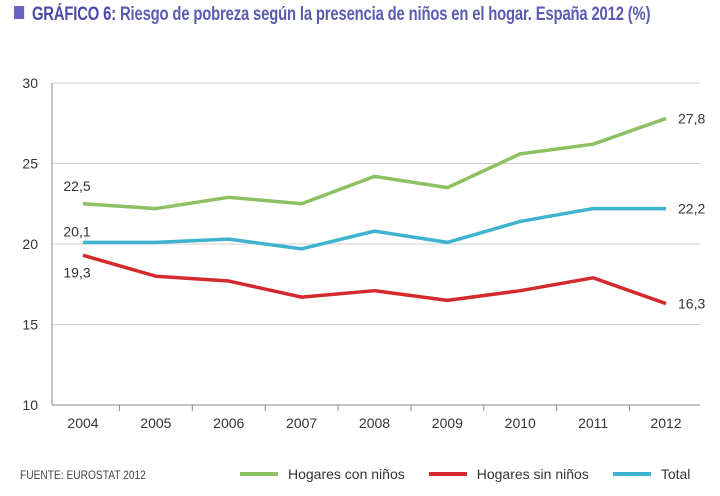 The image size is (720, 496). I want to click on x-tick-label: 2010, so click(520, 423).